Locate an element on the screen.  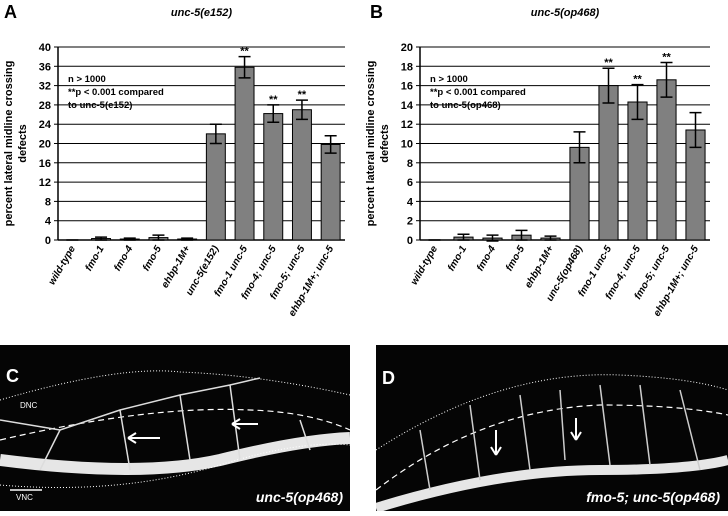
annotation: to unc-5(op468) is located at coordinates (465, 105).